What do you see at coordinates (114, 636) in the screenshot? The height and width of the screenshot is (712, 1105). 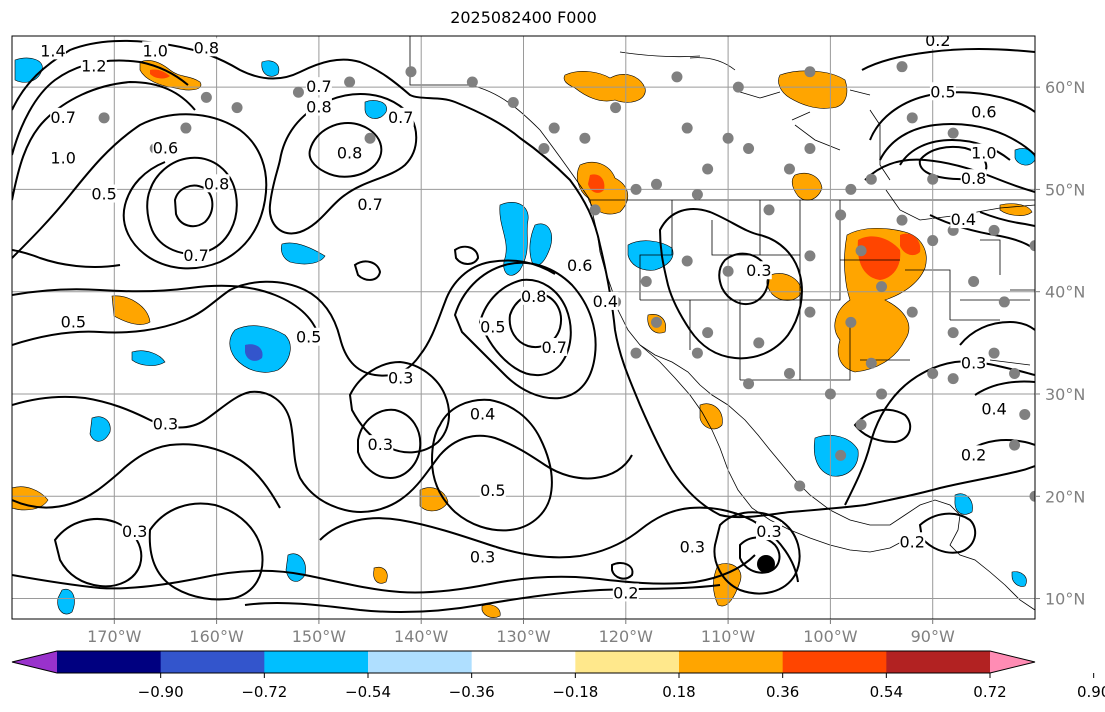 I see `lon-tick-label: 170°W` at bounding box center [114, 636].